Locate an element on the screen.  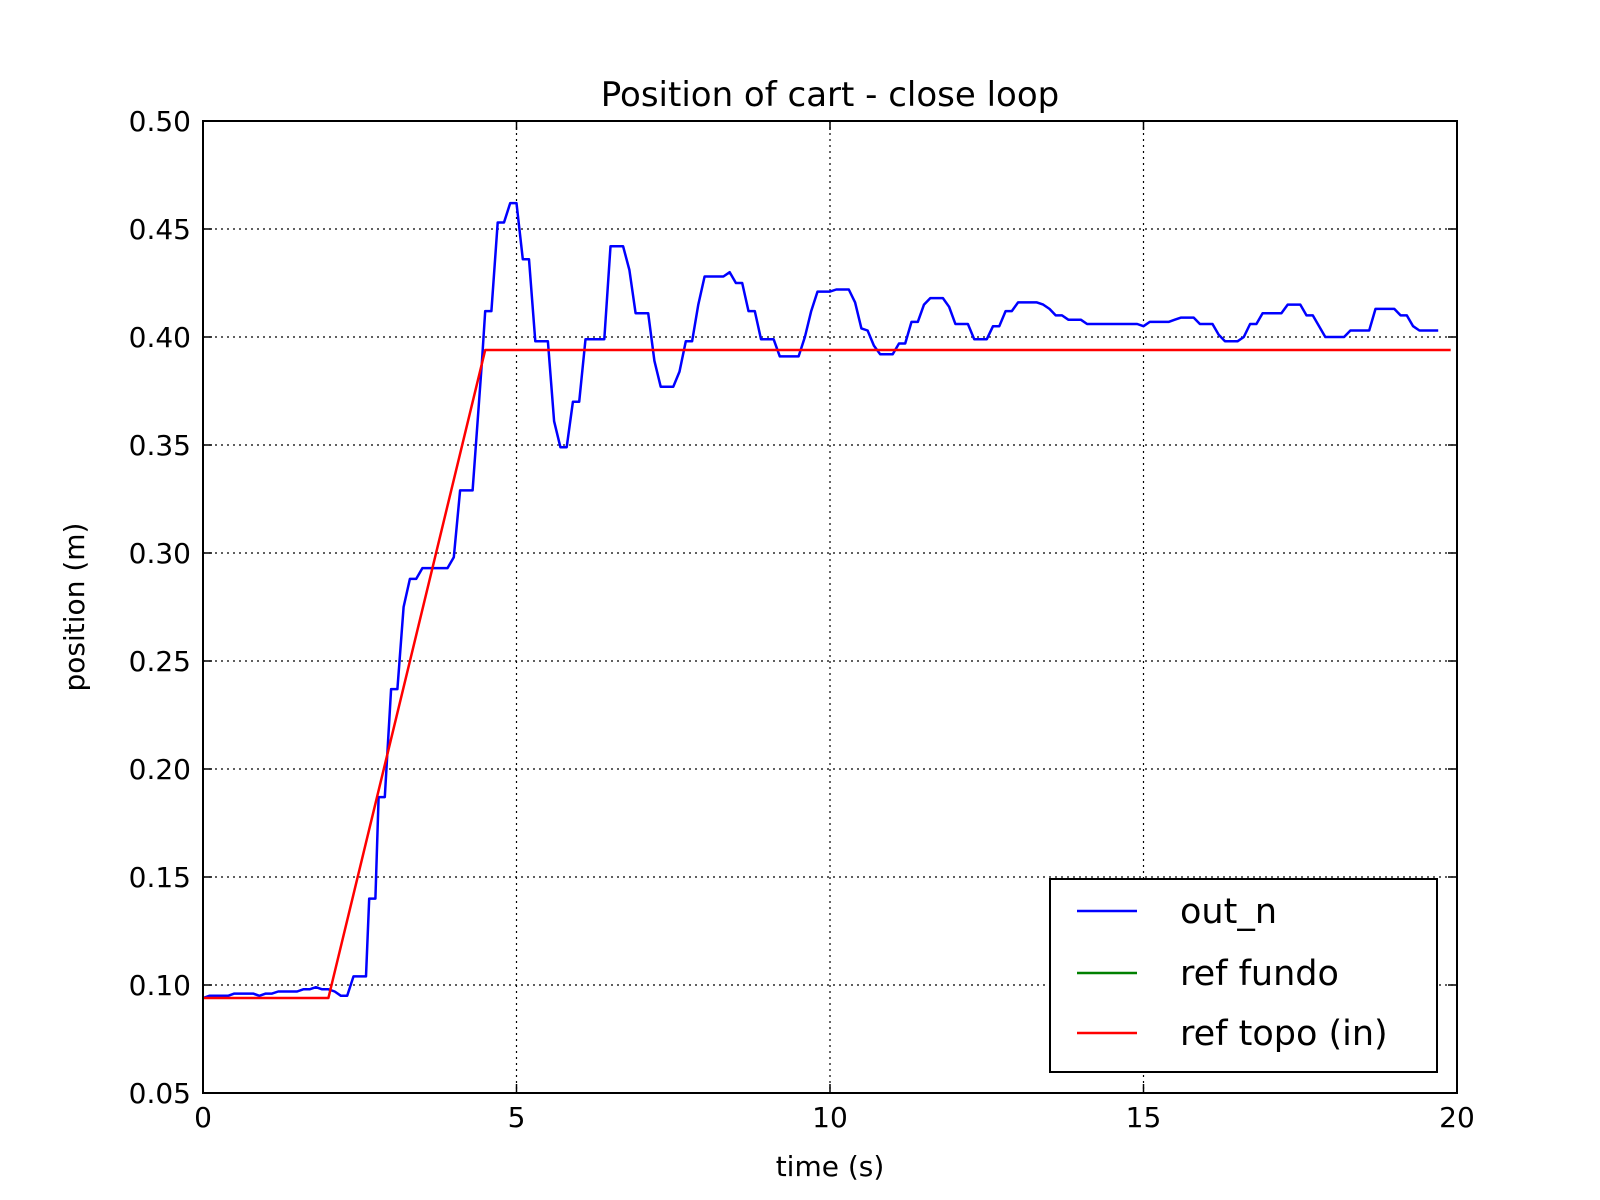
legend: out_n ref fundo ref topo (in) is located at coordinates (1243, 975).